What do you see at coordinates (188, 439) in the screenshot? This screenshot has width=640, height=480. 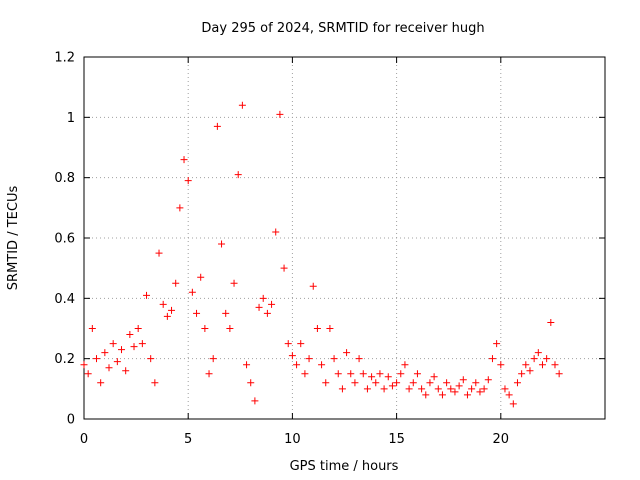 I see `x-tick-label: 5` at bounding box center [188, 439].